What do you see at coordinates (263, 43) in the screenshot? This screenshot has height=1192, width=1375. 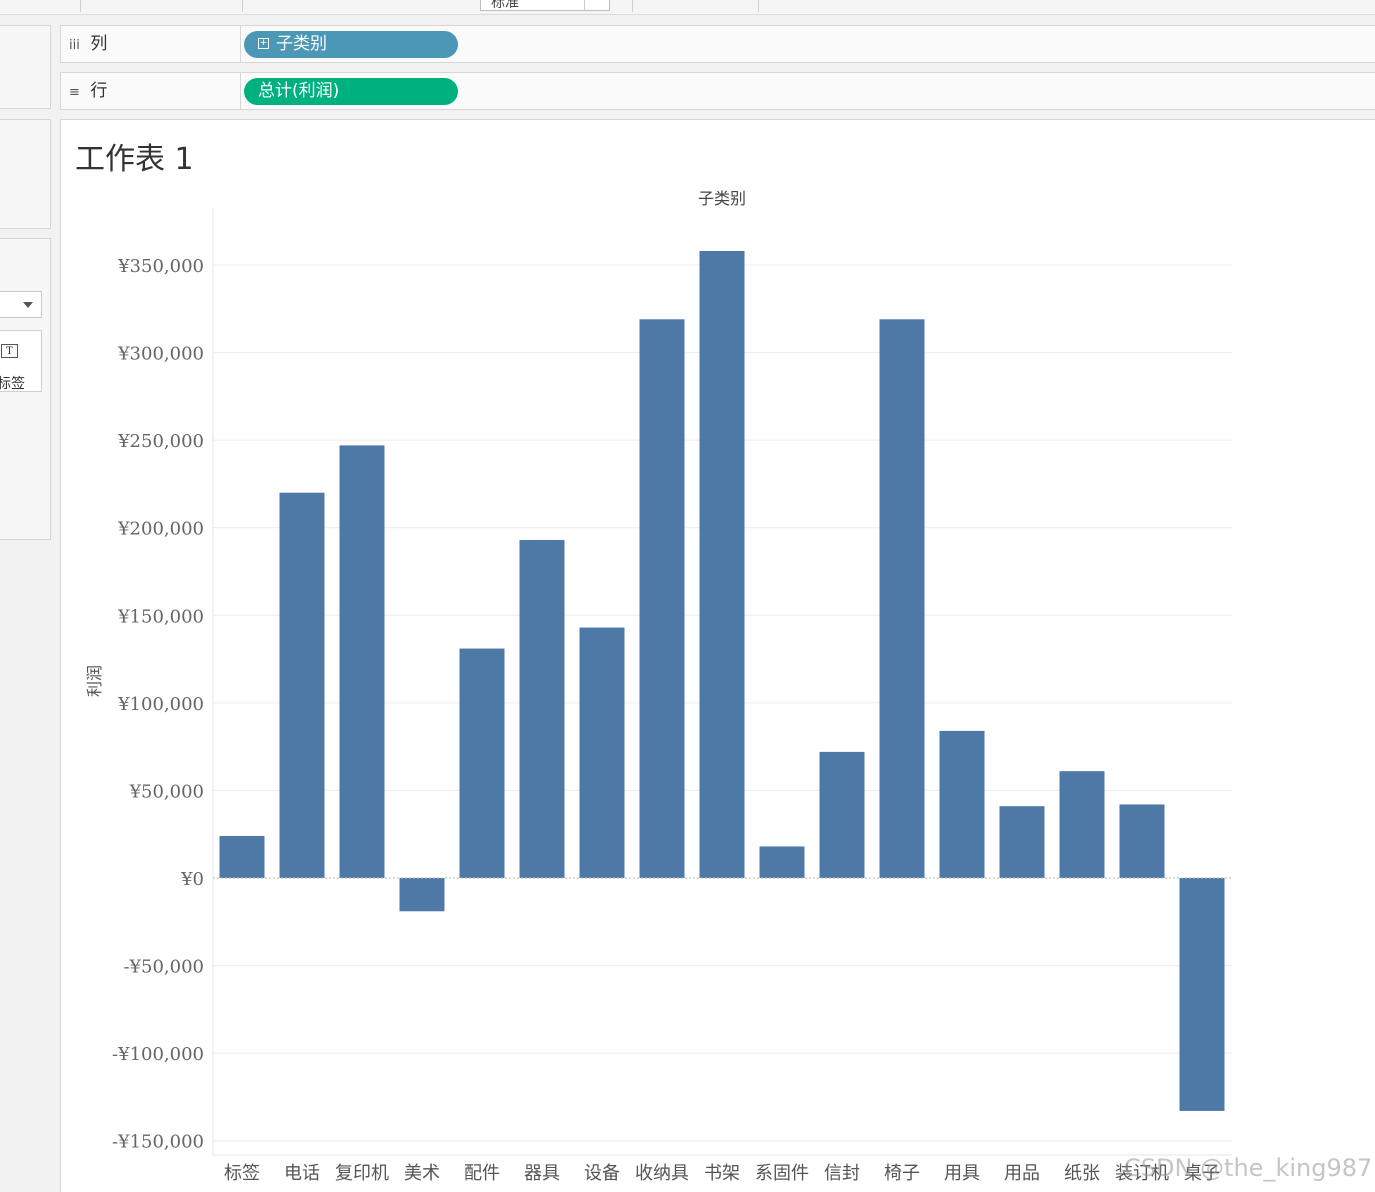 I see `expand-icon: +` at bounding box center [263, 43].